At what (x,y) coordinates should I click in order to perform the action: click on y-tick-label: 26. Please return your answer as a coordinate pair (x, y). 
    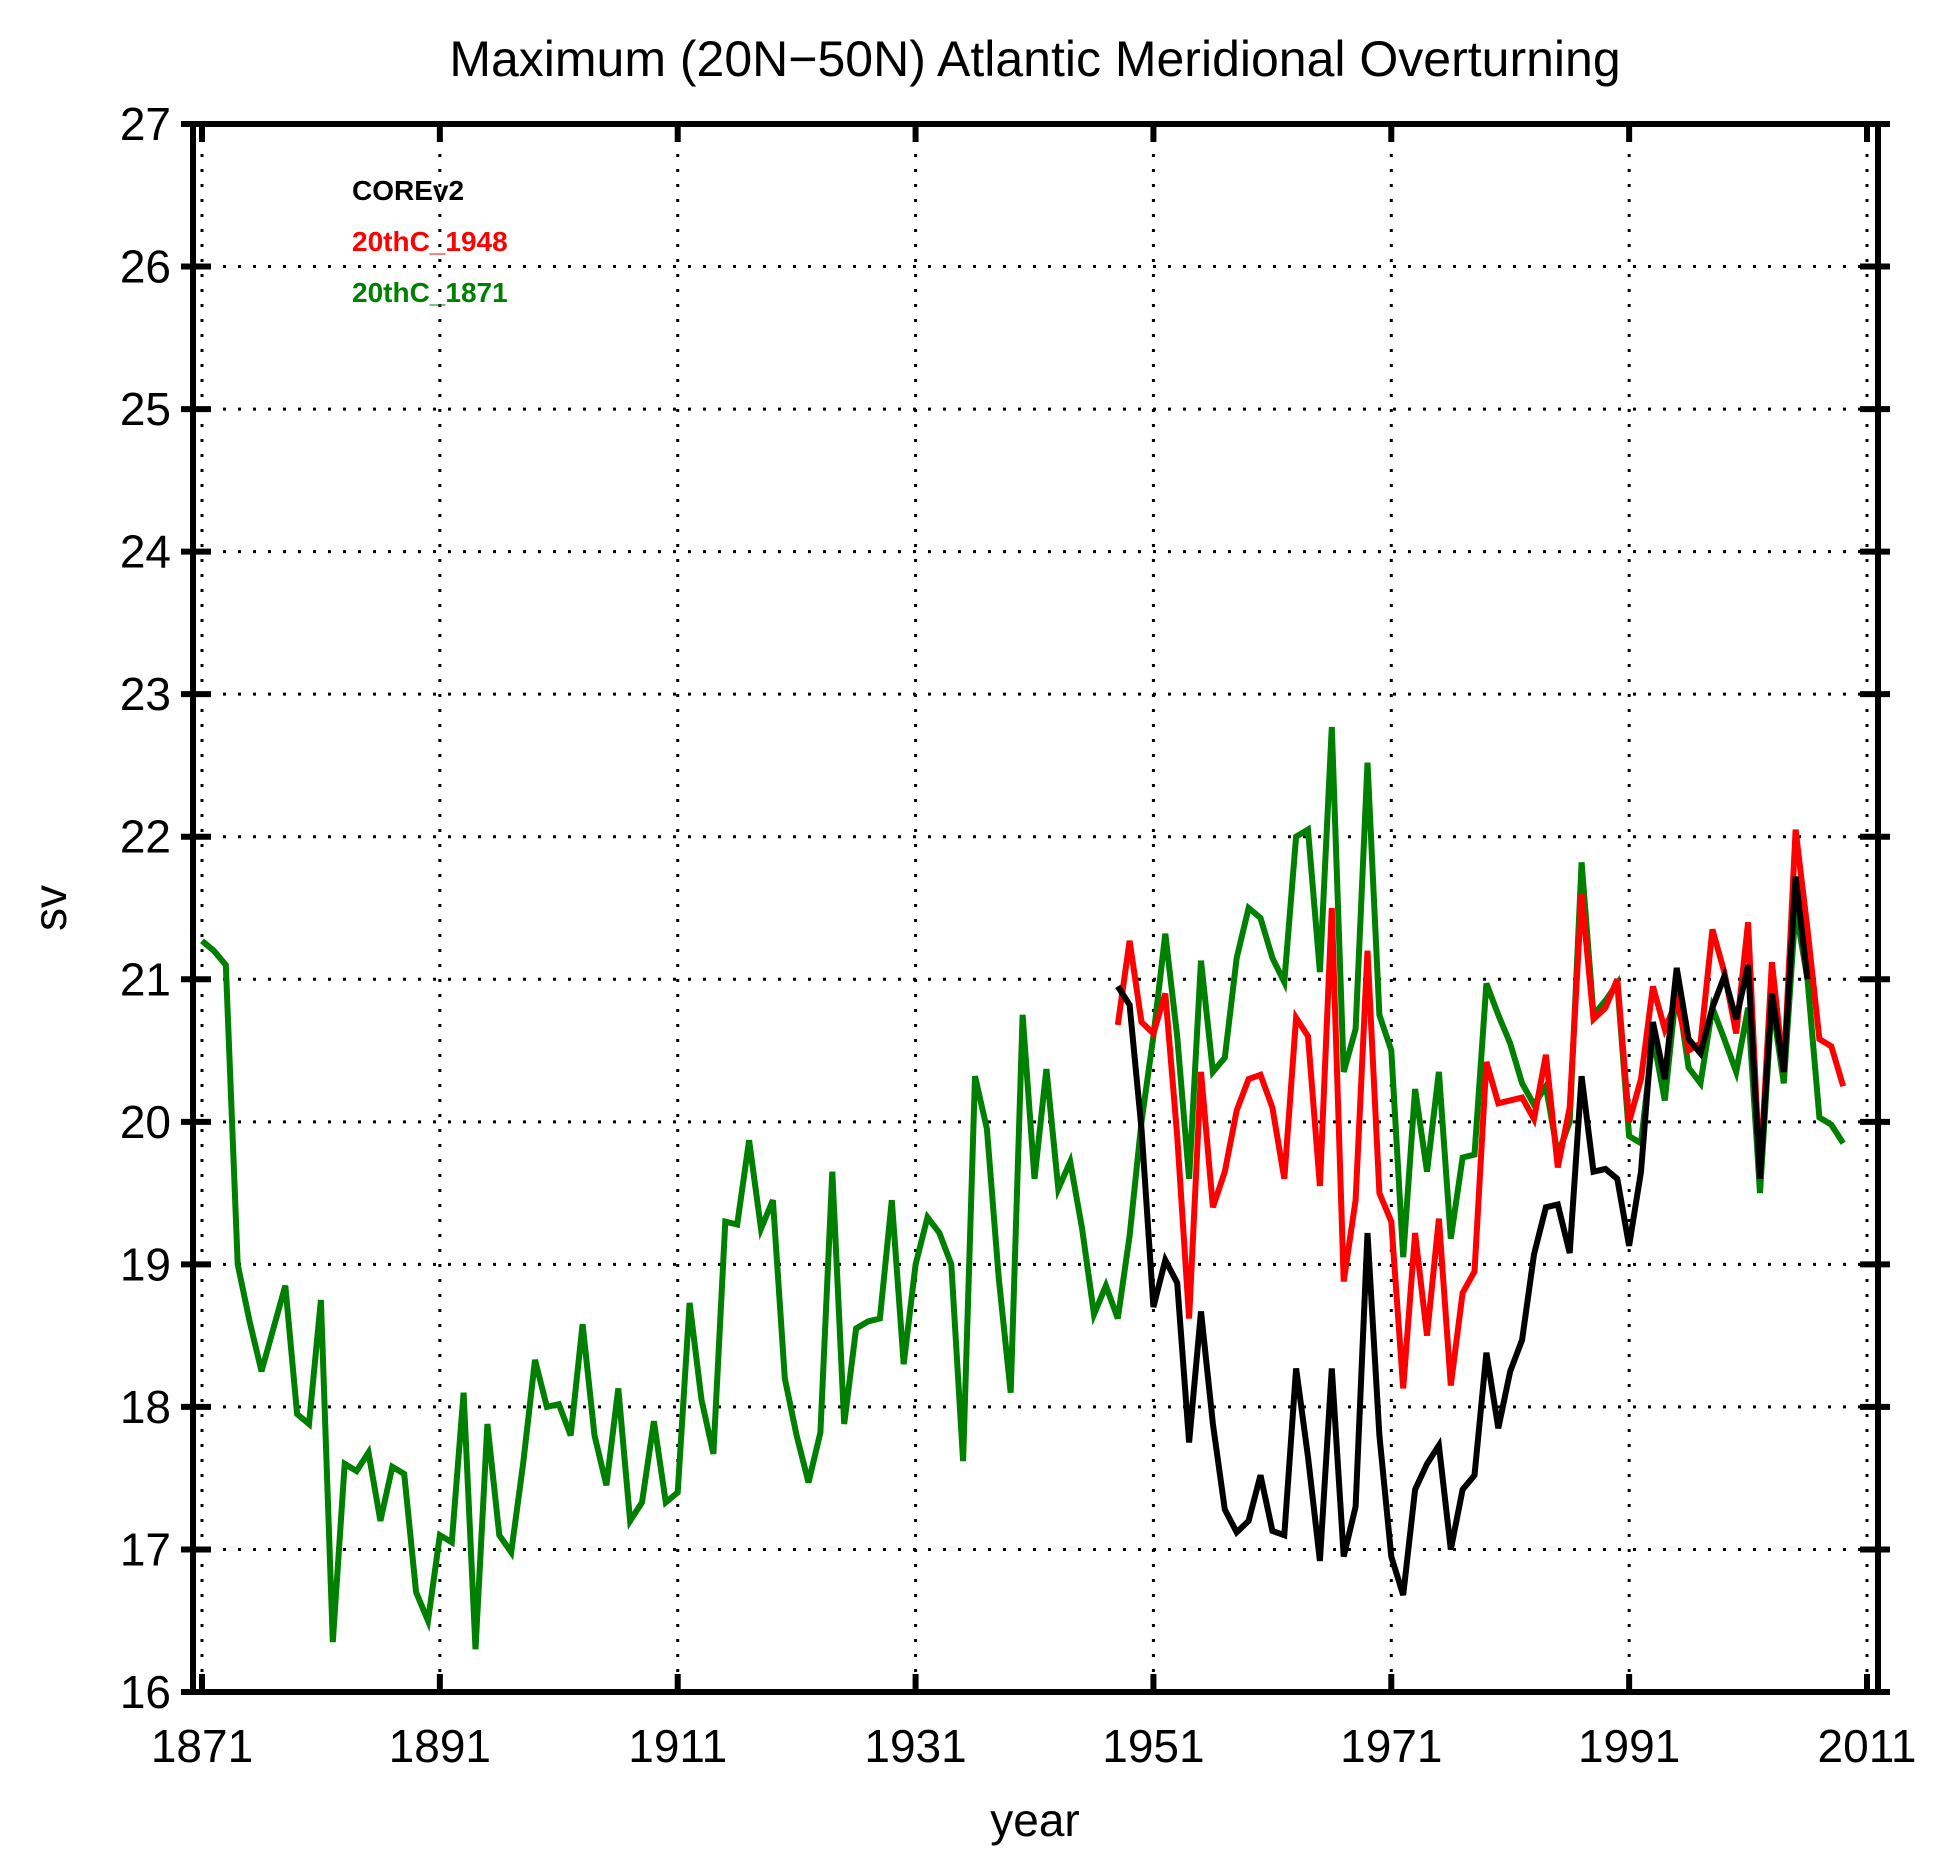
    Looking at the image, I should click on (145, 267).